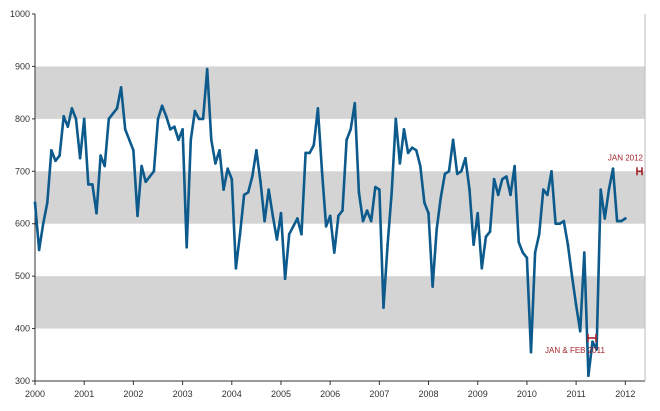  What do you see at coordinates (84, 394) in the screenshot?
I see `x-tick-label: 2001` at bounding box center [84, 394].